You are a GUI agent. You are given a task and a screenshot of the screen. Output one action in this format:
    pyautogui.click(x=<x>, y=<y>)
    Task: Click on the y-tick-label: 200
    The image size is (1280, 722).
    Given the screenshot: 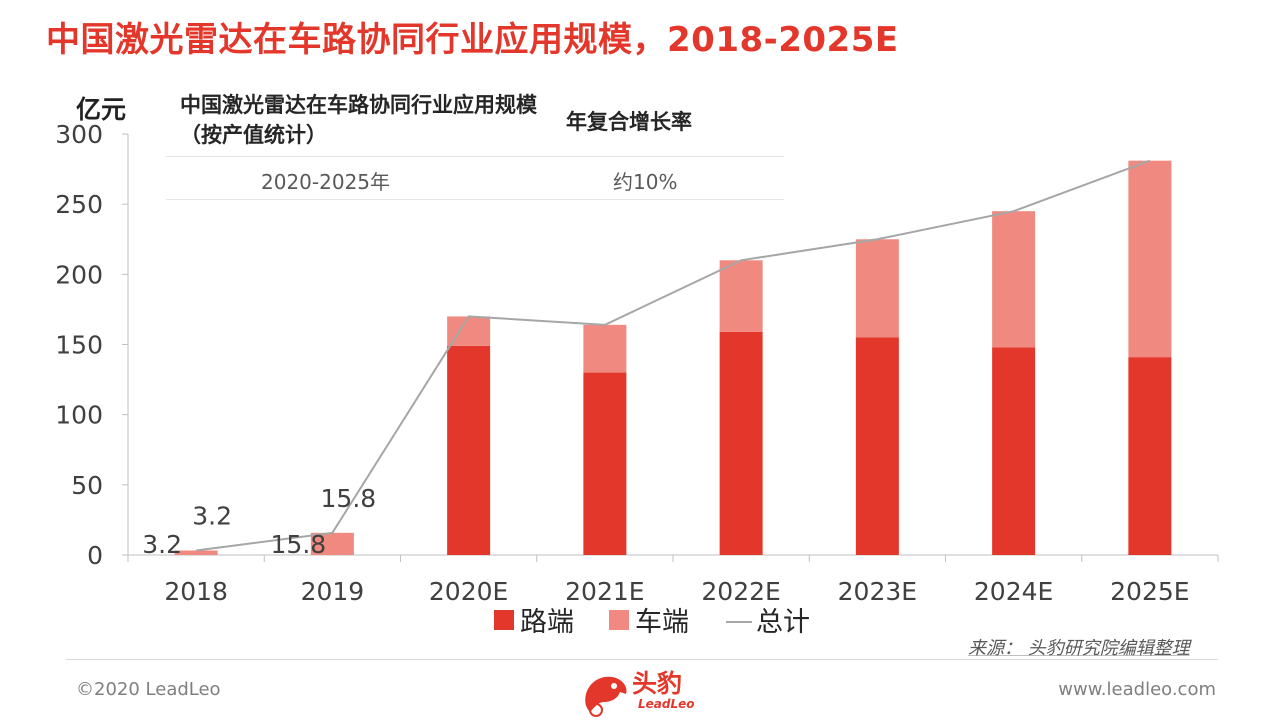 What is the action you would take?
    pyautogui.click(x=79, y=274)
    